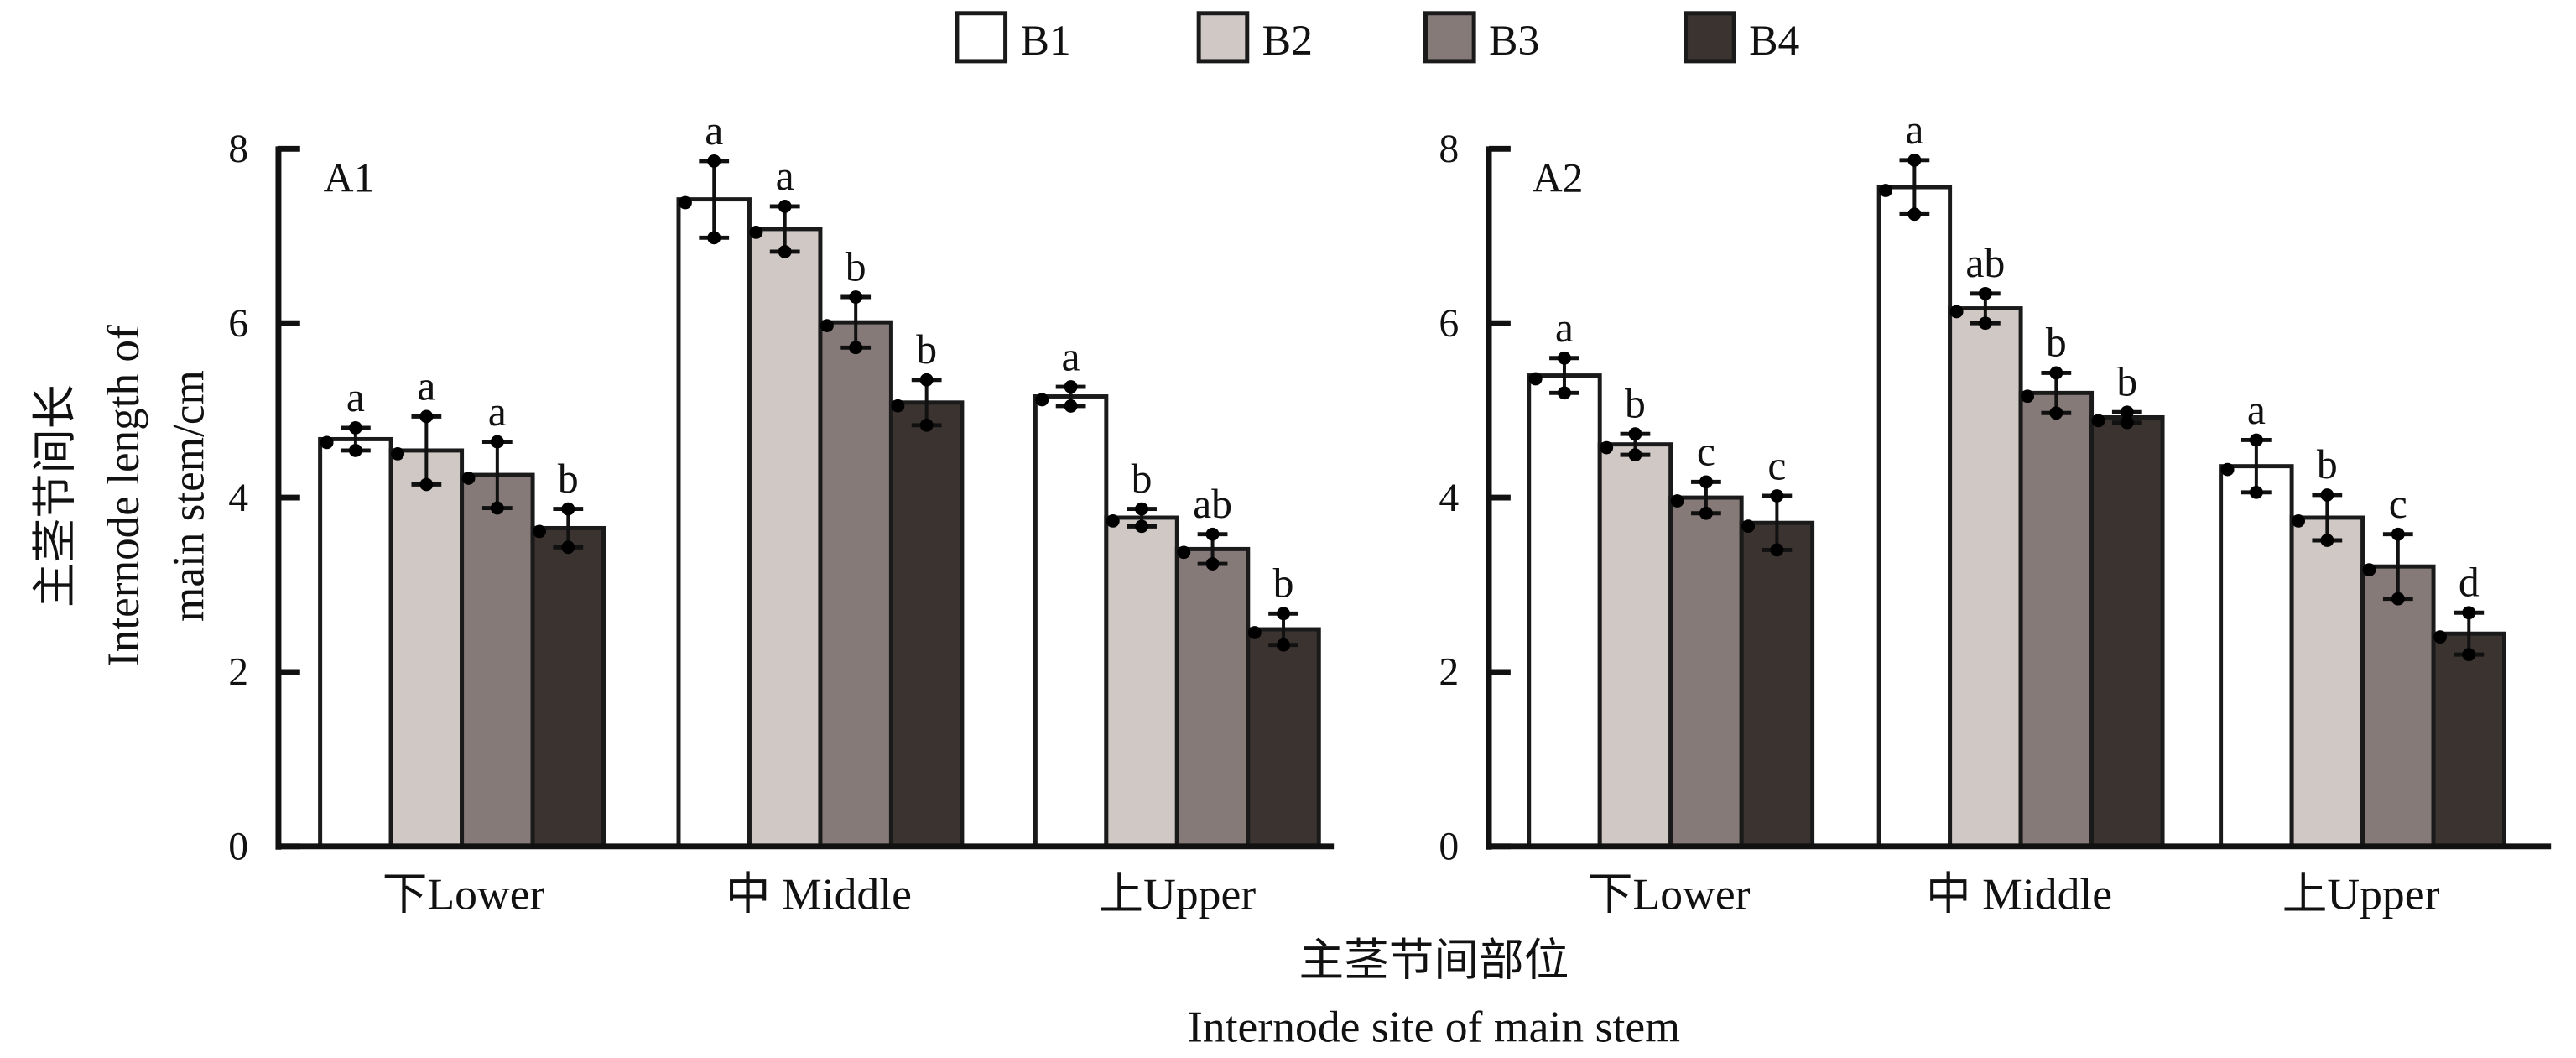  What do you see at coordinates (1558, 178) in the screenshot?
I see `panel-label: A2` at bounding box center [1558, 178].